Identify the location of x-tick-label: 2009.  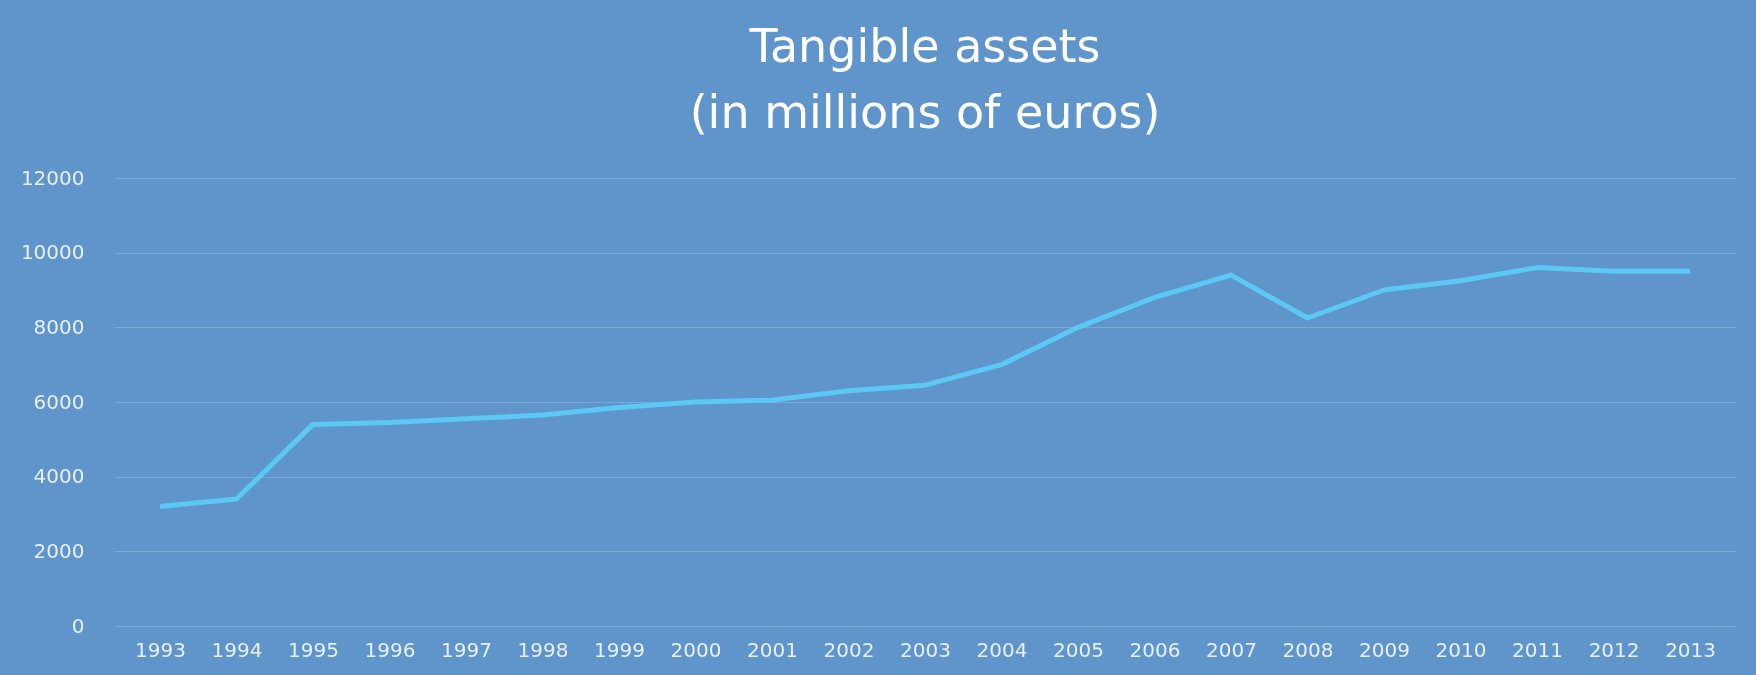
(1385, 649).